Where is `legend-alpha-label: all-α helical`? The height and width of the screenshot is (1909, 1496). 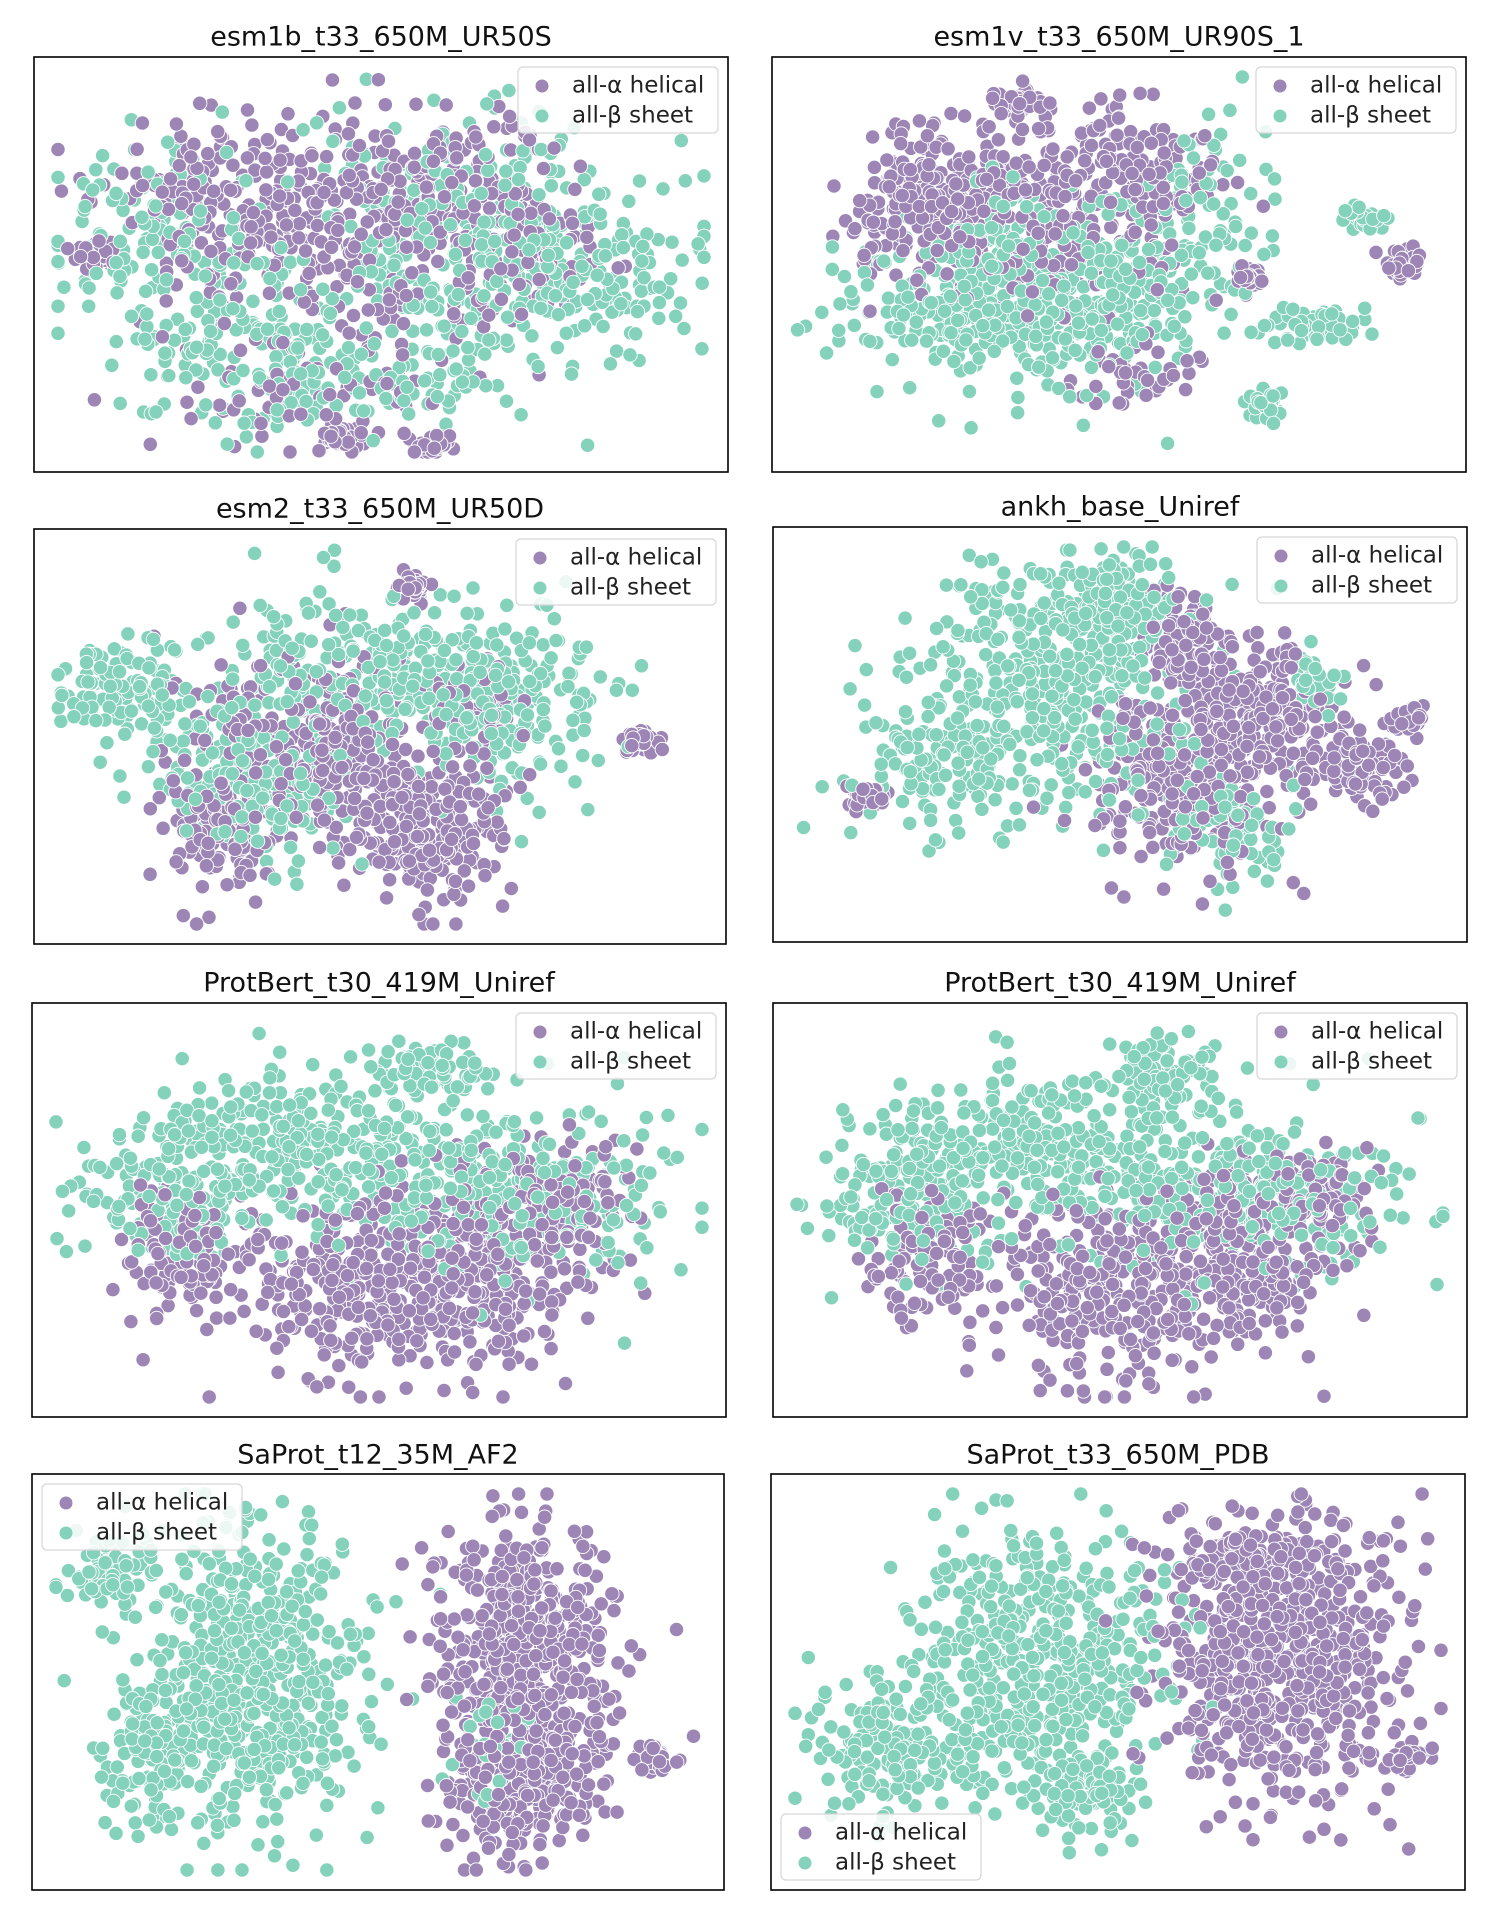
legend-alpha-label: all-α helical is located at coordinates (638, 86).